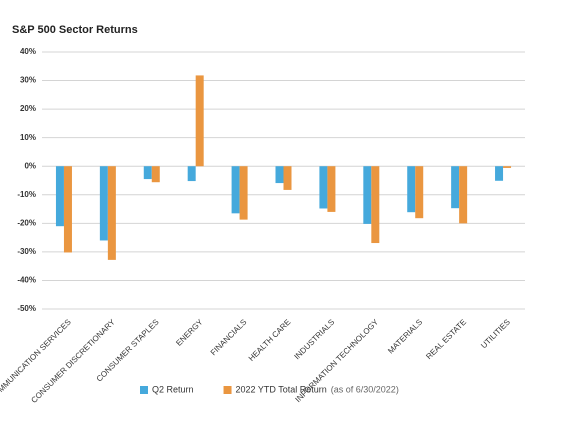 The height and width of the screenshot is (423, 566). Describe the element at coordinates (495, 334) in the screenshot. I see `x-tick-label: UTILITIES` at that location.